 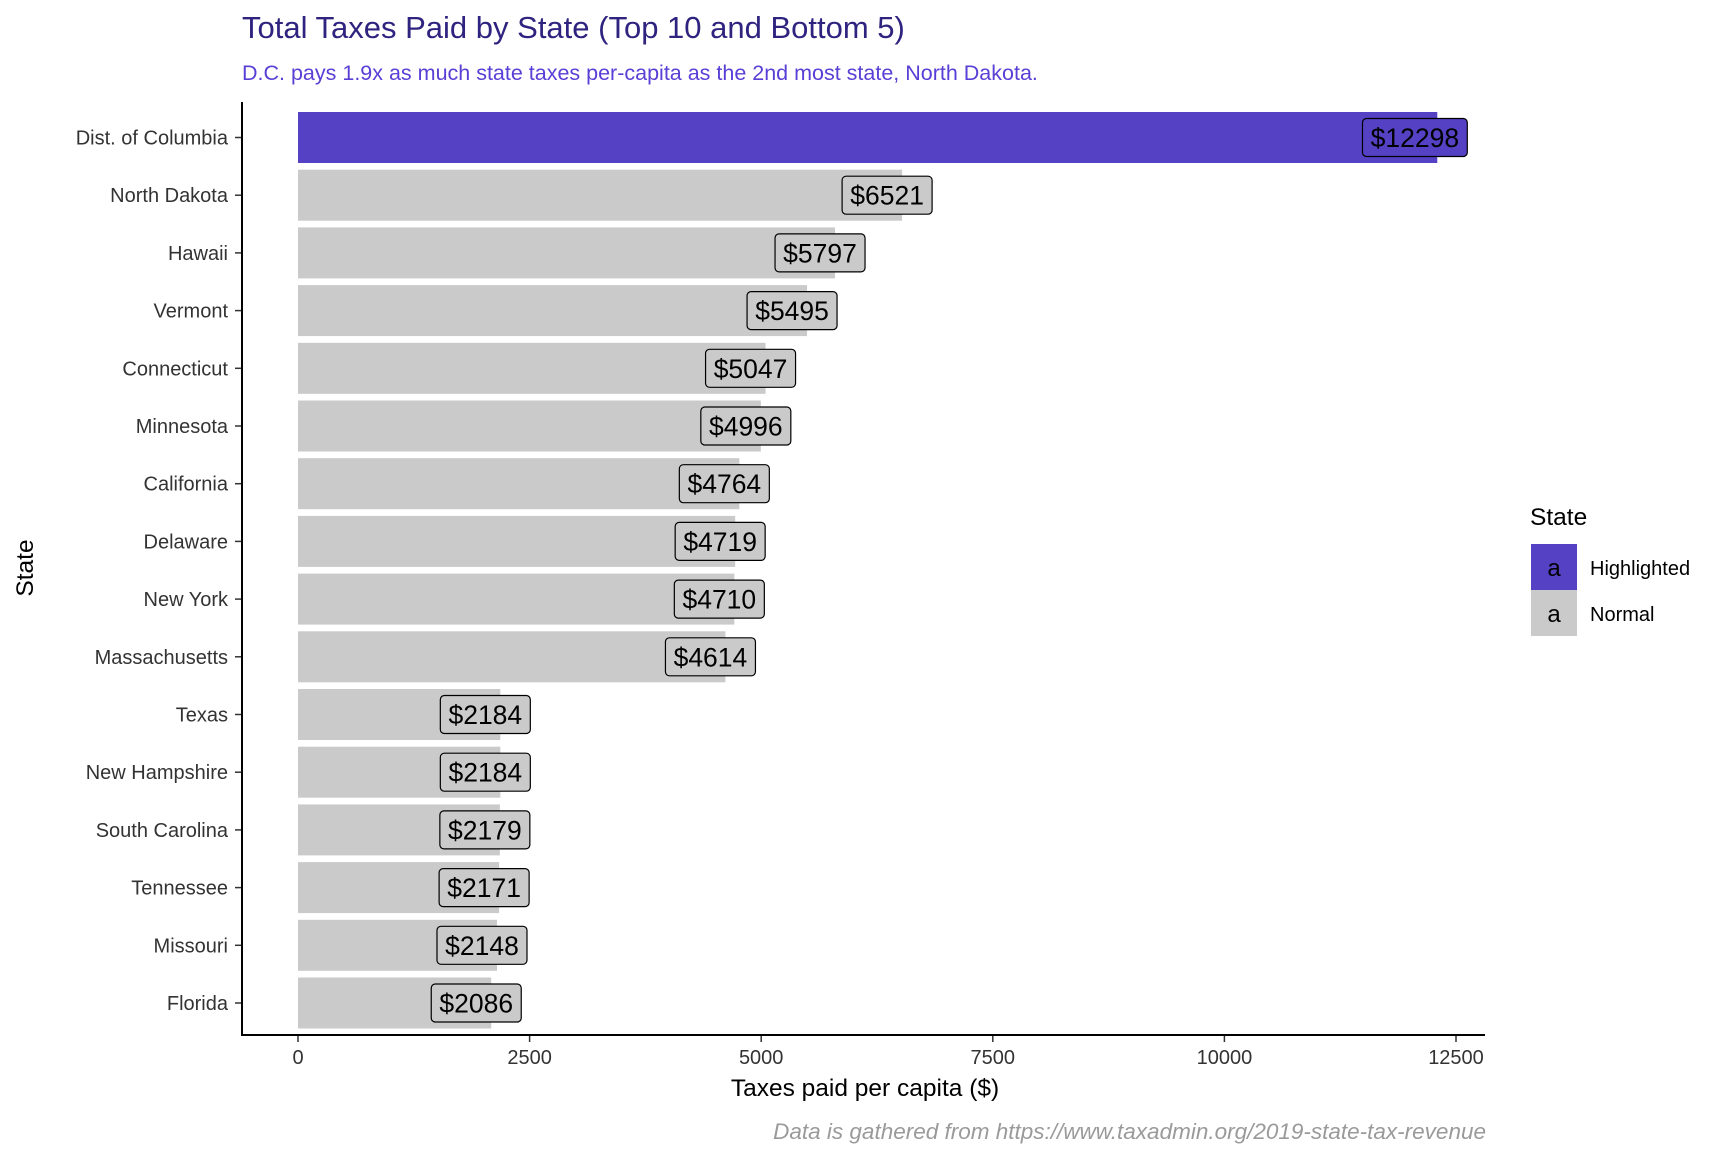 I want to click on bar-label-text: $5797, so click(x=820, y=253).